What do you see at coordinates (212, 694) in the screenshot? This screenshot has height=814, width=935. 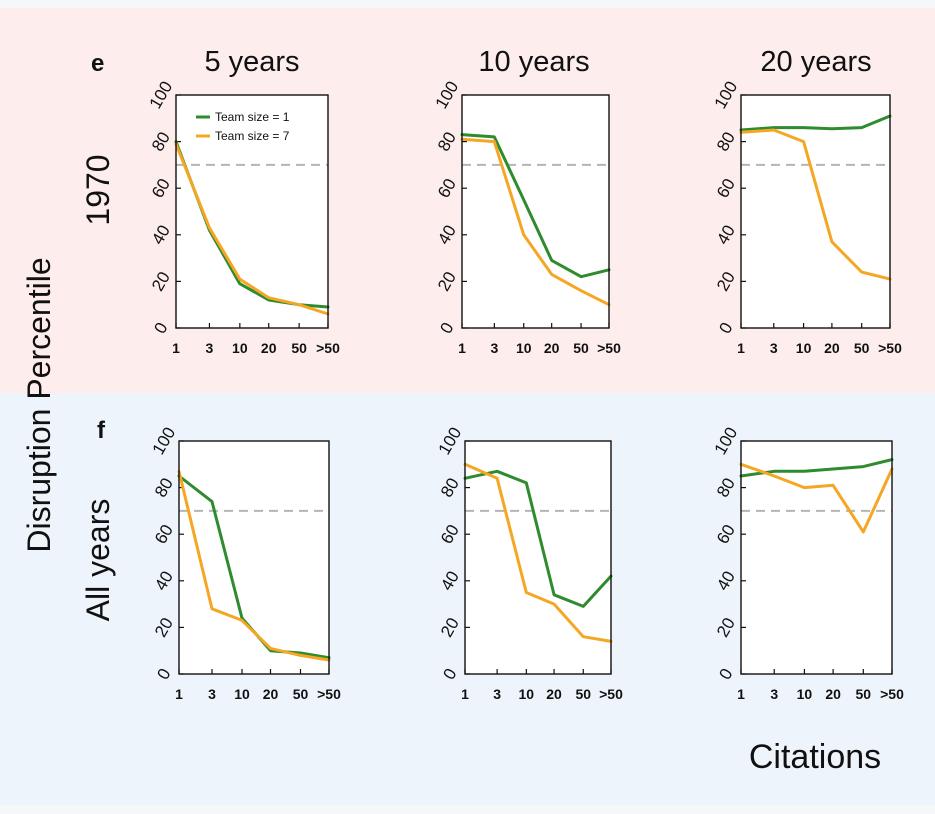 I see `panel-4-x-tick-label-1: 3` at bounding box center [212, 694].